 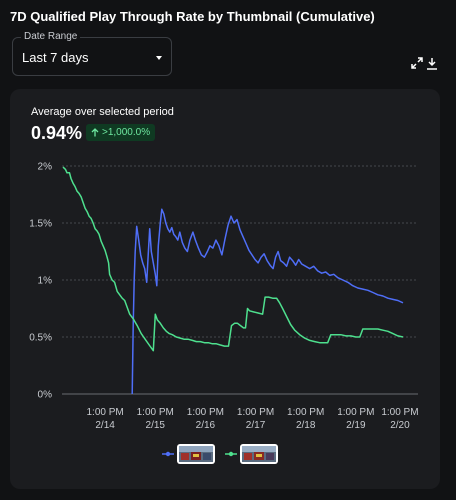 What do you see at coordinates (424, 64) in the screenshot?
I see `chart-toolbar` at bounding box center [424, 64].